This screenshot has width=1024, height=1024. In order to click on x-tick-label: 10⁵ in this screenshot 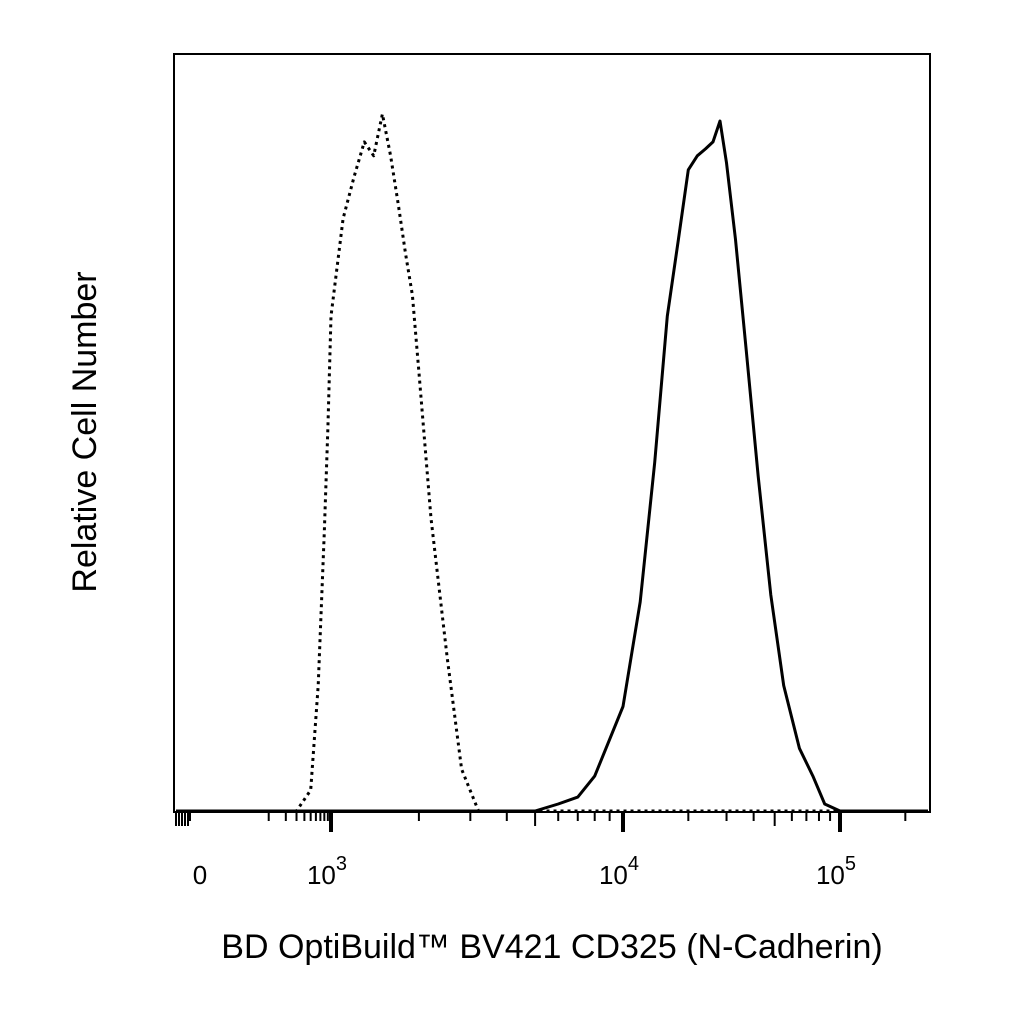, I will do `click(836, 871)`.